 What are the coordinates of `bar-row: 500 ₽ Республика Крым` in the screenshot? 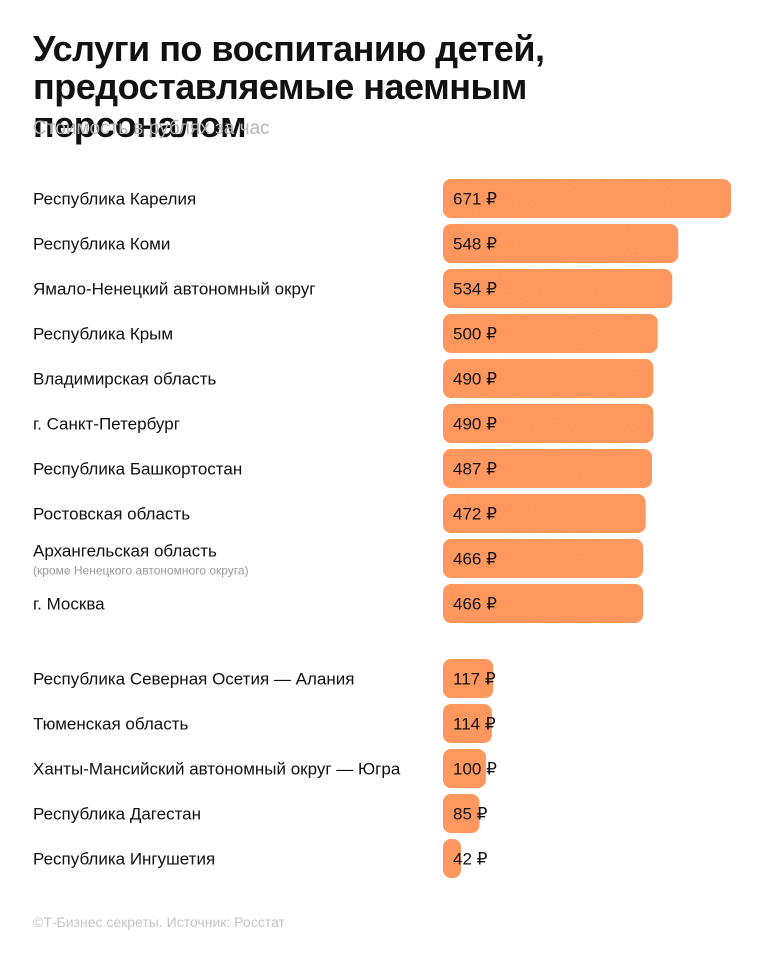 It's located at (345, 333).